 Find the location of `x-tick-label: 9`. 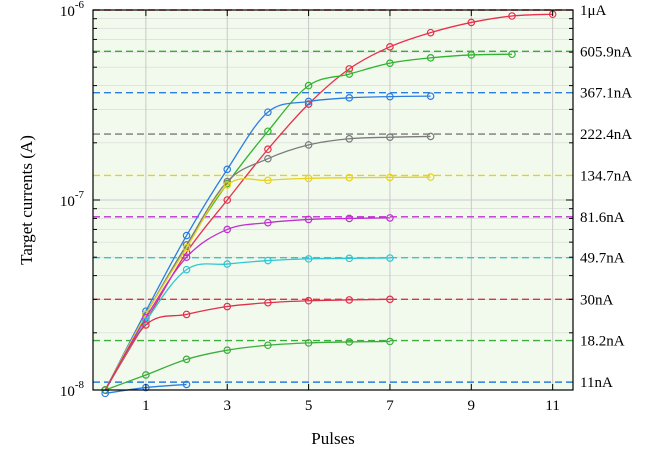

x-tick-label: 9 is located at coordinates (472, 406).